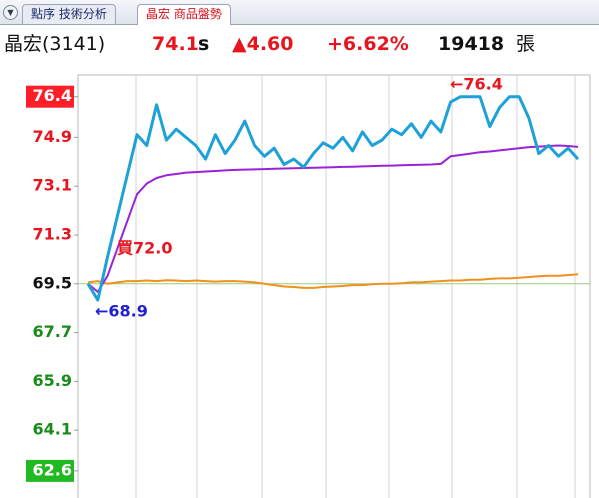 This screenshot has height=498, width=599. What do you see at coordinates (52, 233) in the screenshot?
I see `y-tick-label: 71.3` at bounding box center [52, 233].